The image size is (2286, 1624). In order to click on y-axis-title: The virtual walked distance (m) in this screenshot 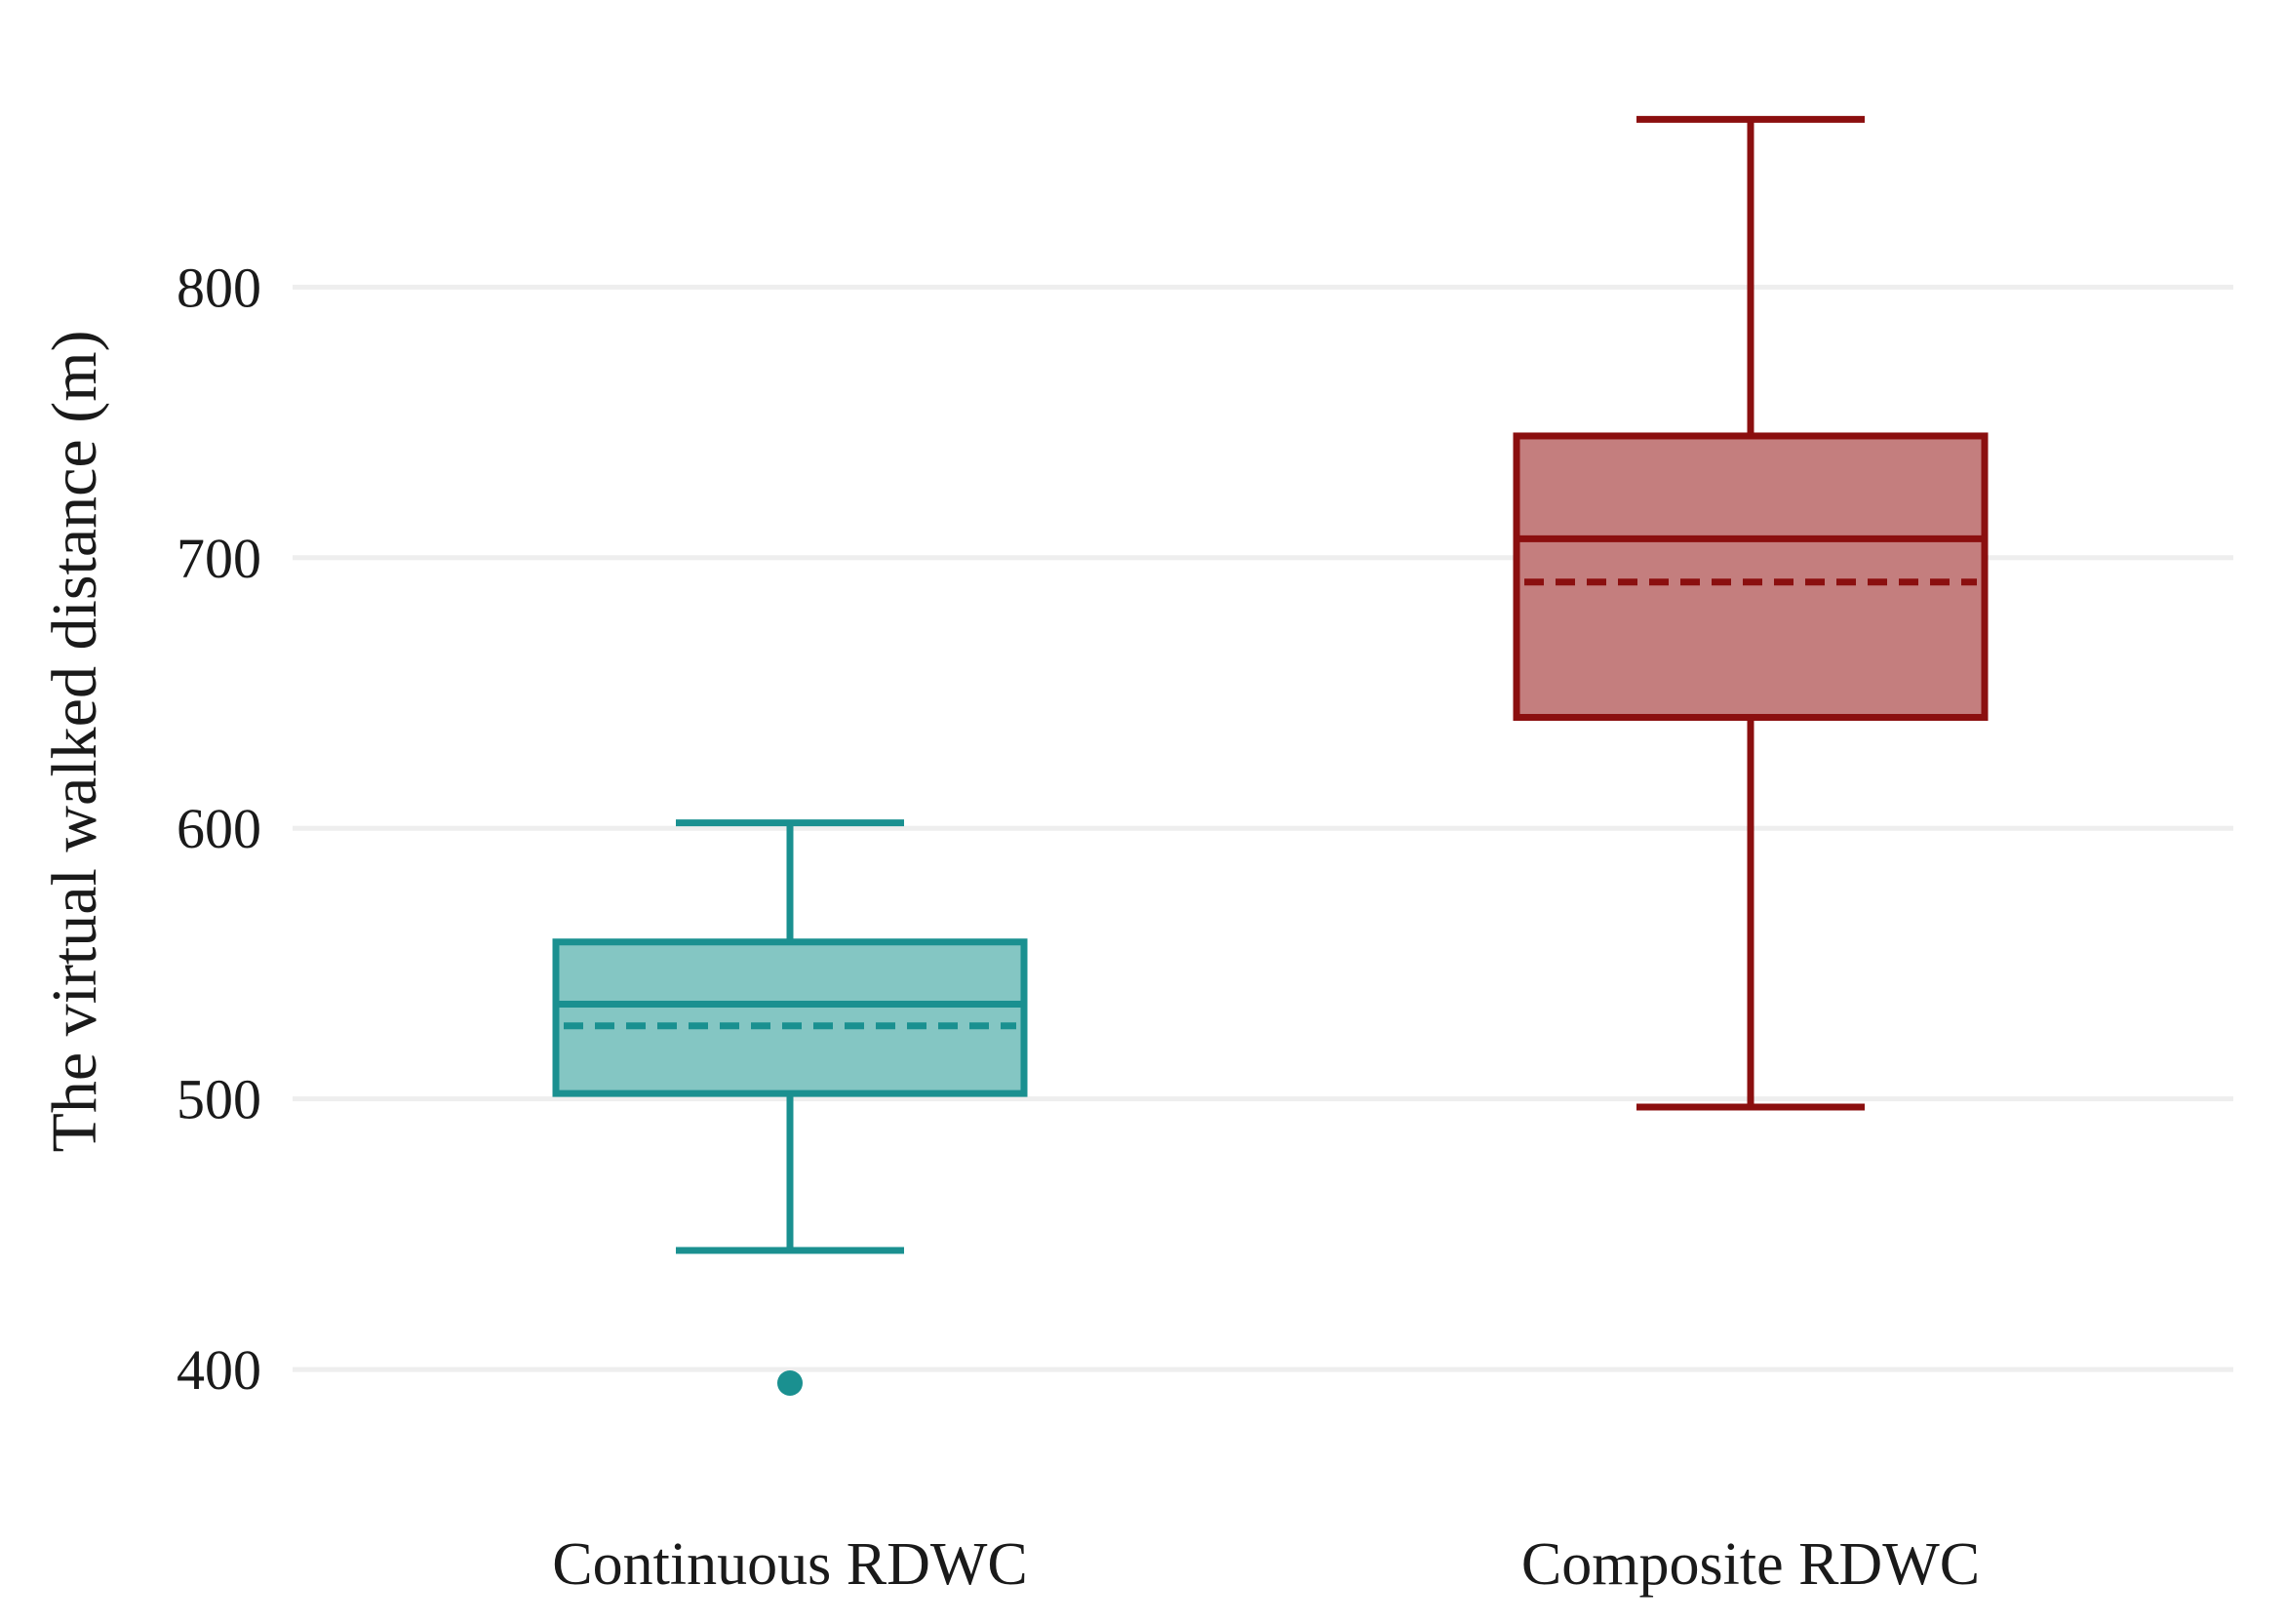, I will do `click(74, 741)`.